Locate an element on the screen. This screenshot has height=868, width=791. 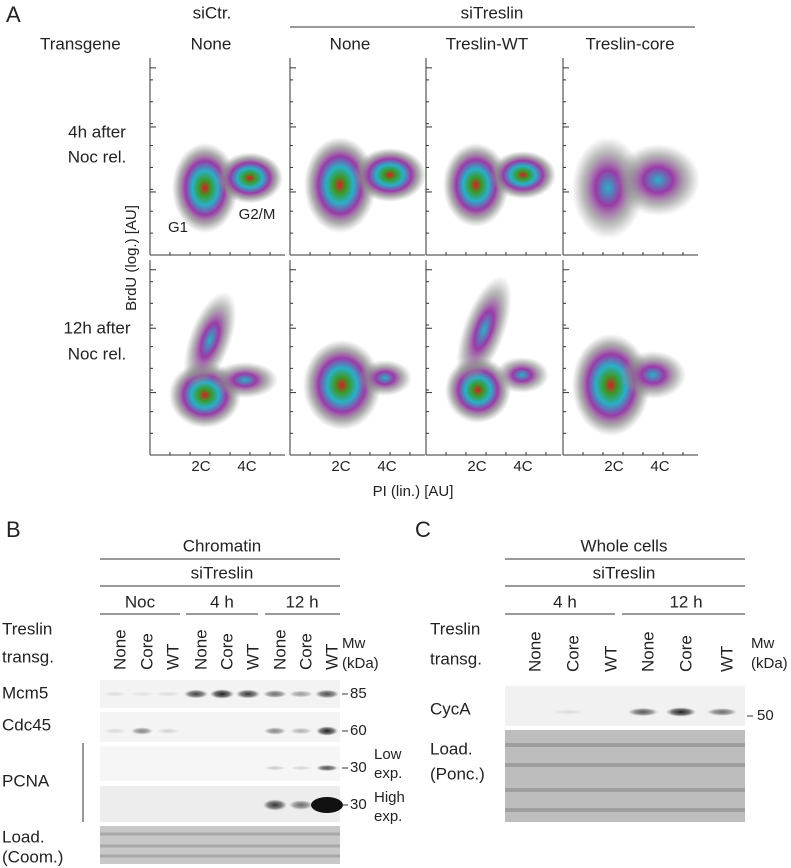
row-header: Transgene is located at coordinates (80, 43).